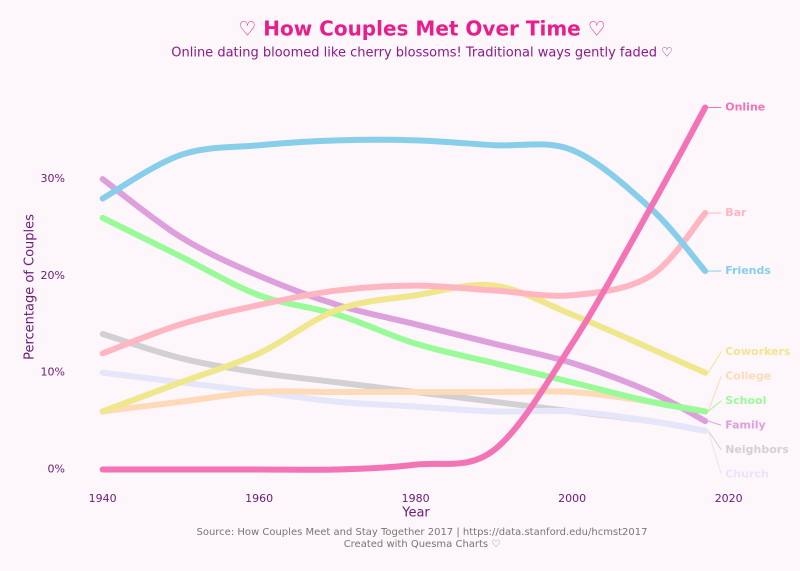 This screenshot has height=571, width=800. I want to click on x-axis-label: Year, so click(415, 513).